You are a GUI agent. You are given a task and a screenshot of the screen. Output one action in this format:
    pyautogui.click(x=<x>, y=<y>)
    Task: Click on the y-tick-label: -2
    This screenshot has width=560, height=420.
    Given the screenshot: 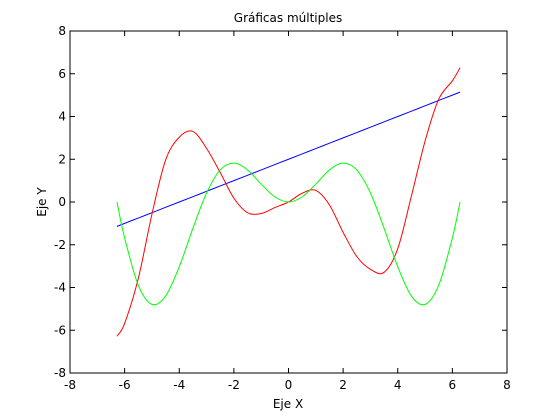 What is the action you would take?
    pyautogui.click(x=60, y=245)
    